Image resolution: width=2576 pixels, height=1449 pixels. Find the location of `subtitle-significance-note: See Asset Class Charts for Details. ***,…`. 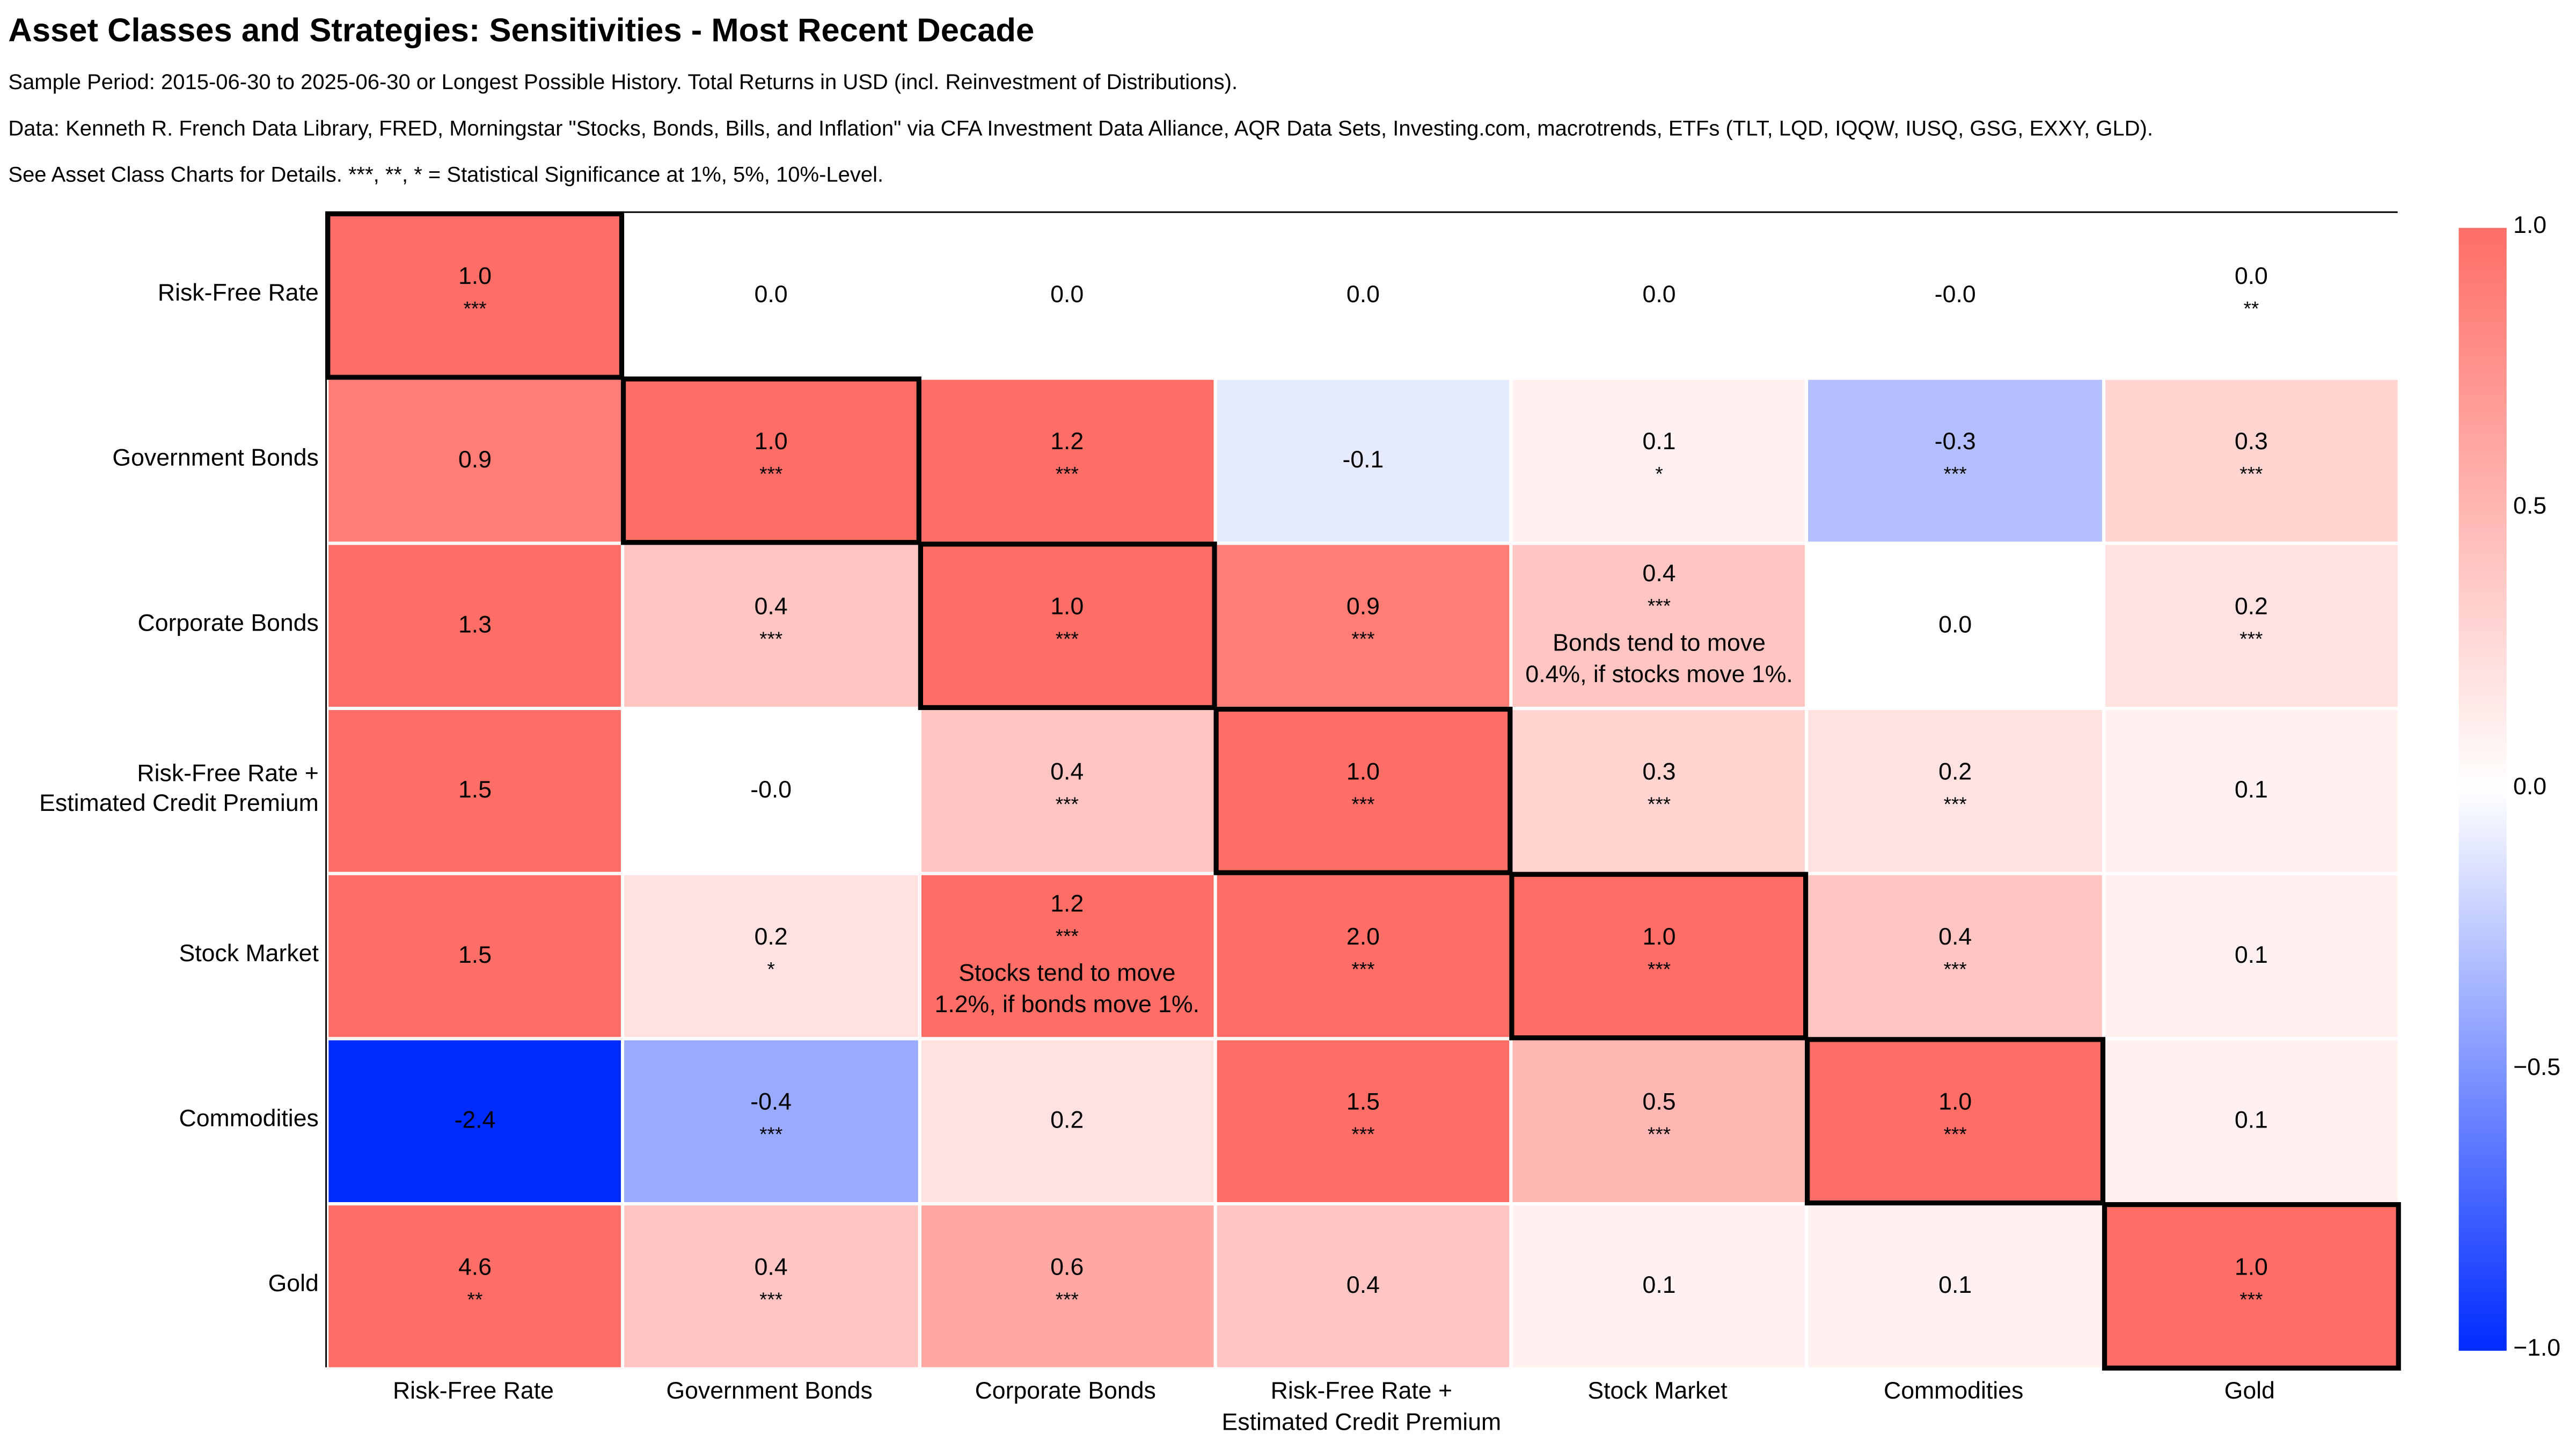

subtitle-significance-note: See Asset Class Charts for Details. ***,… is located at coordinates (446, 174).